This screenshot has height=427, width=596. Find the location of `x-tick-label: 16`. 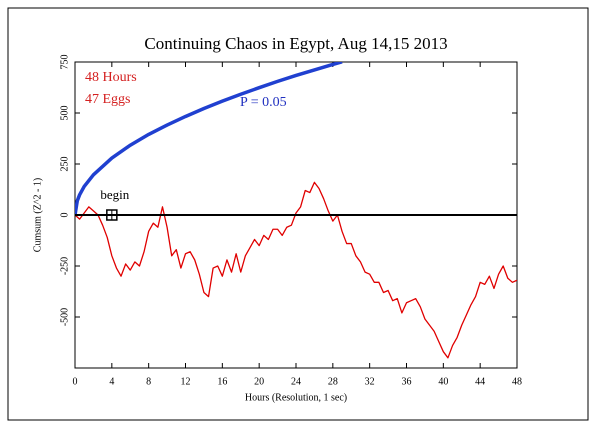

x-tick-label: 16 is located at coordinates (222, 381).